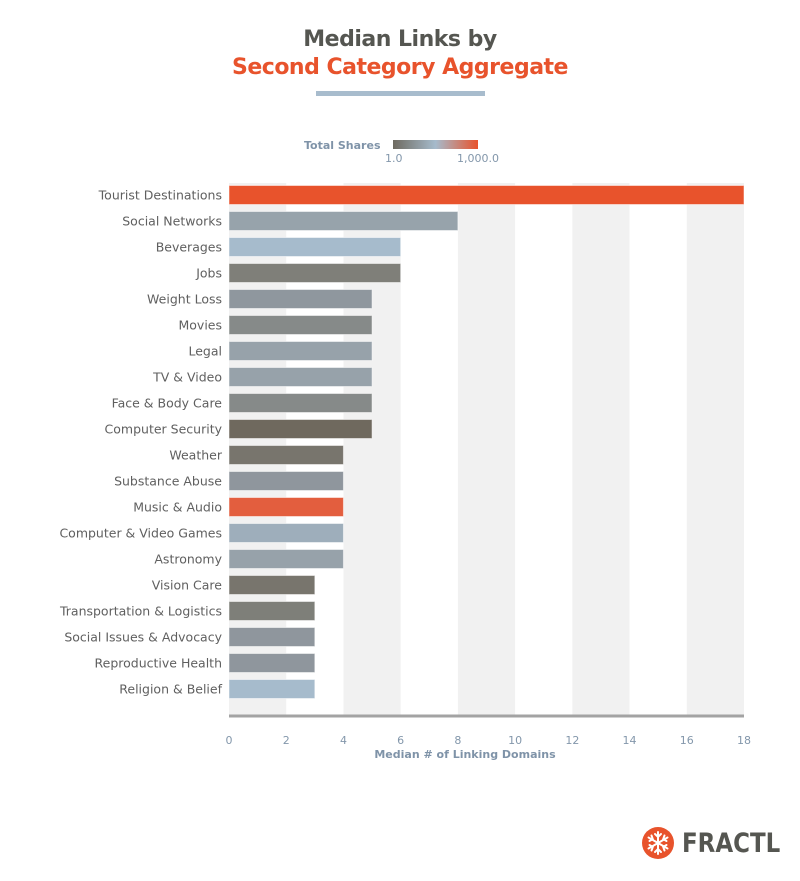 Image resolution: width=800 pixels, height=881 pixels. What do you see at coordinates (394, 158) in the screenshot?
I see `legend-min-label: 1.0` at bounding box center [394, 158].